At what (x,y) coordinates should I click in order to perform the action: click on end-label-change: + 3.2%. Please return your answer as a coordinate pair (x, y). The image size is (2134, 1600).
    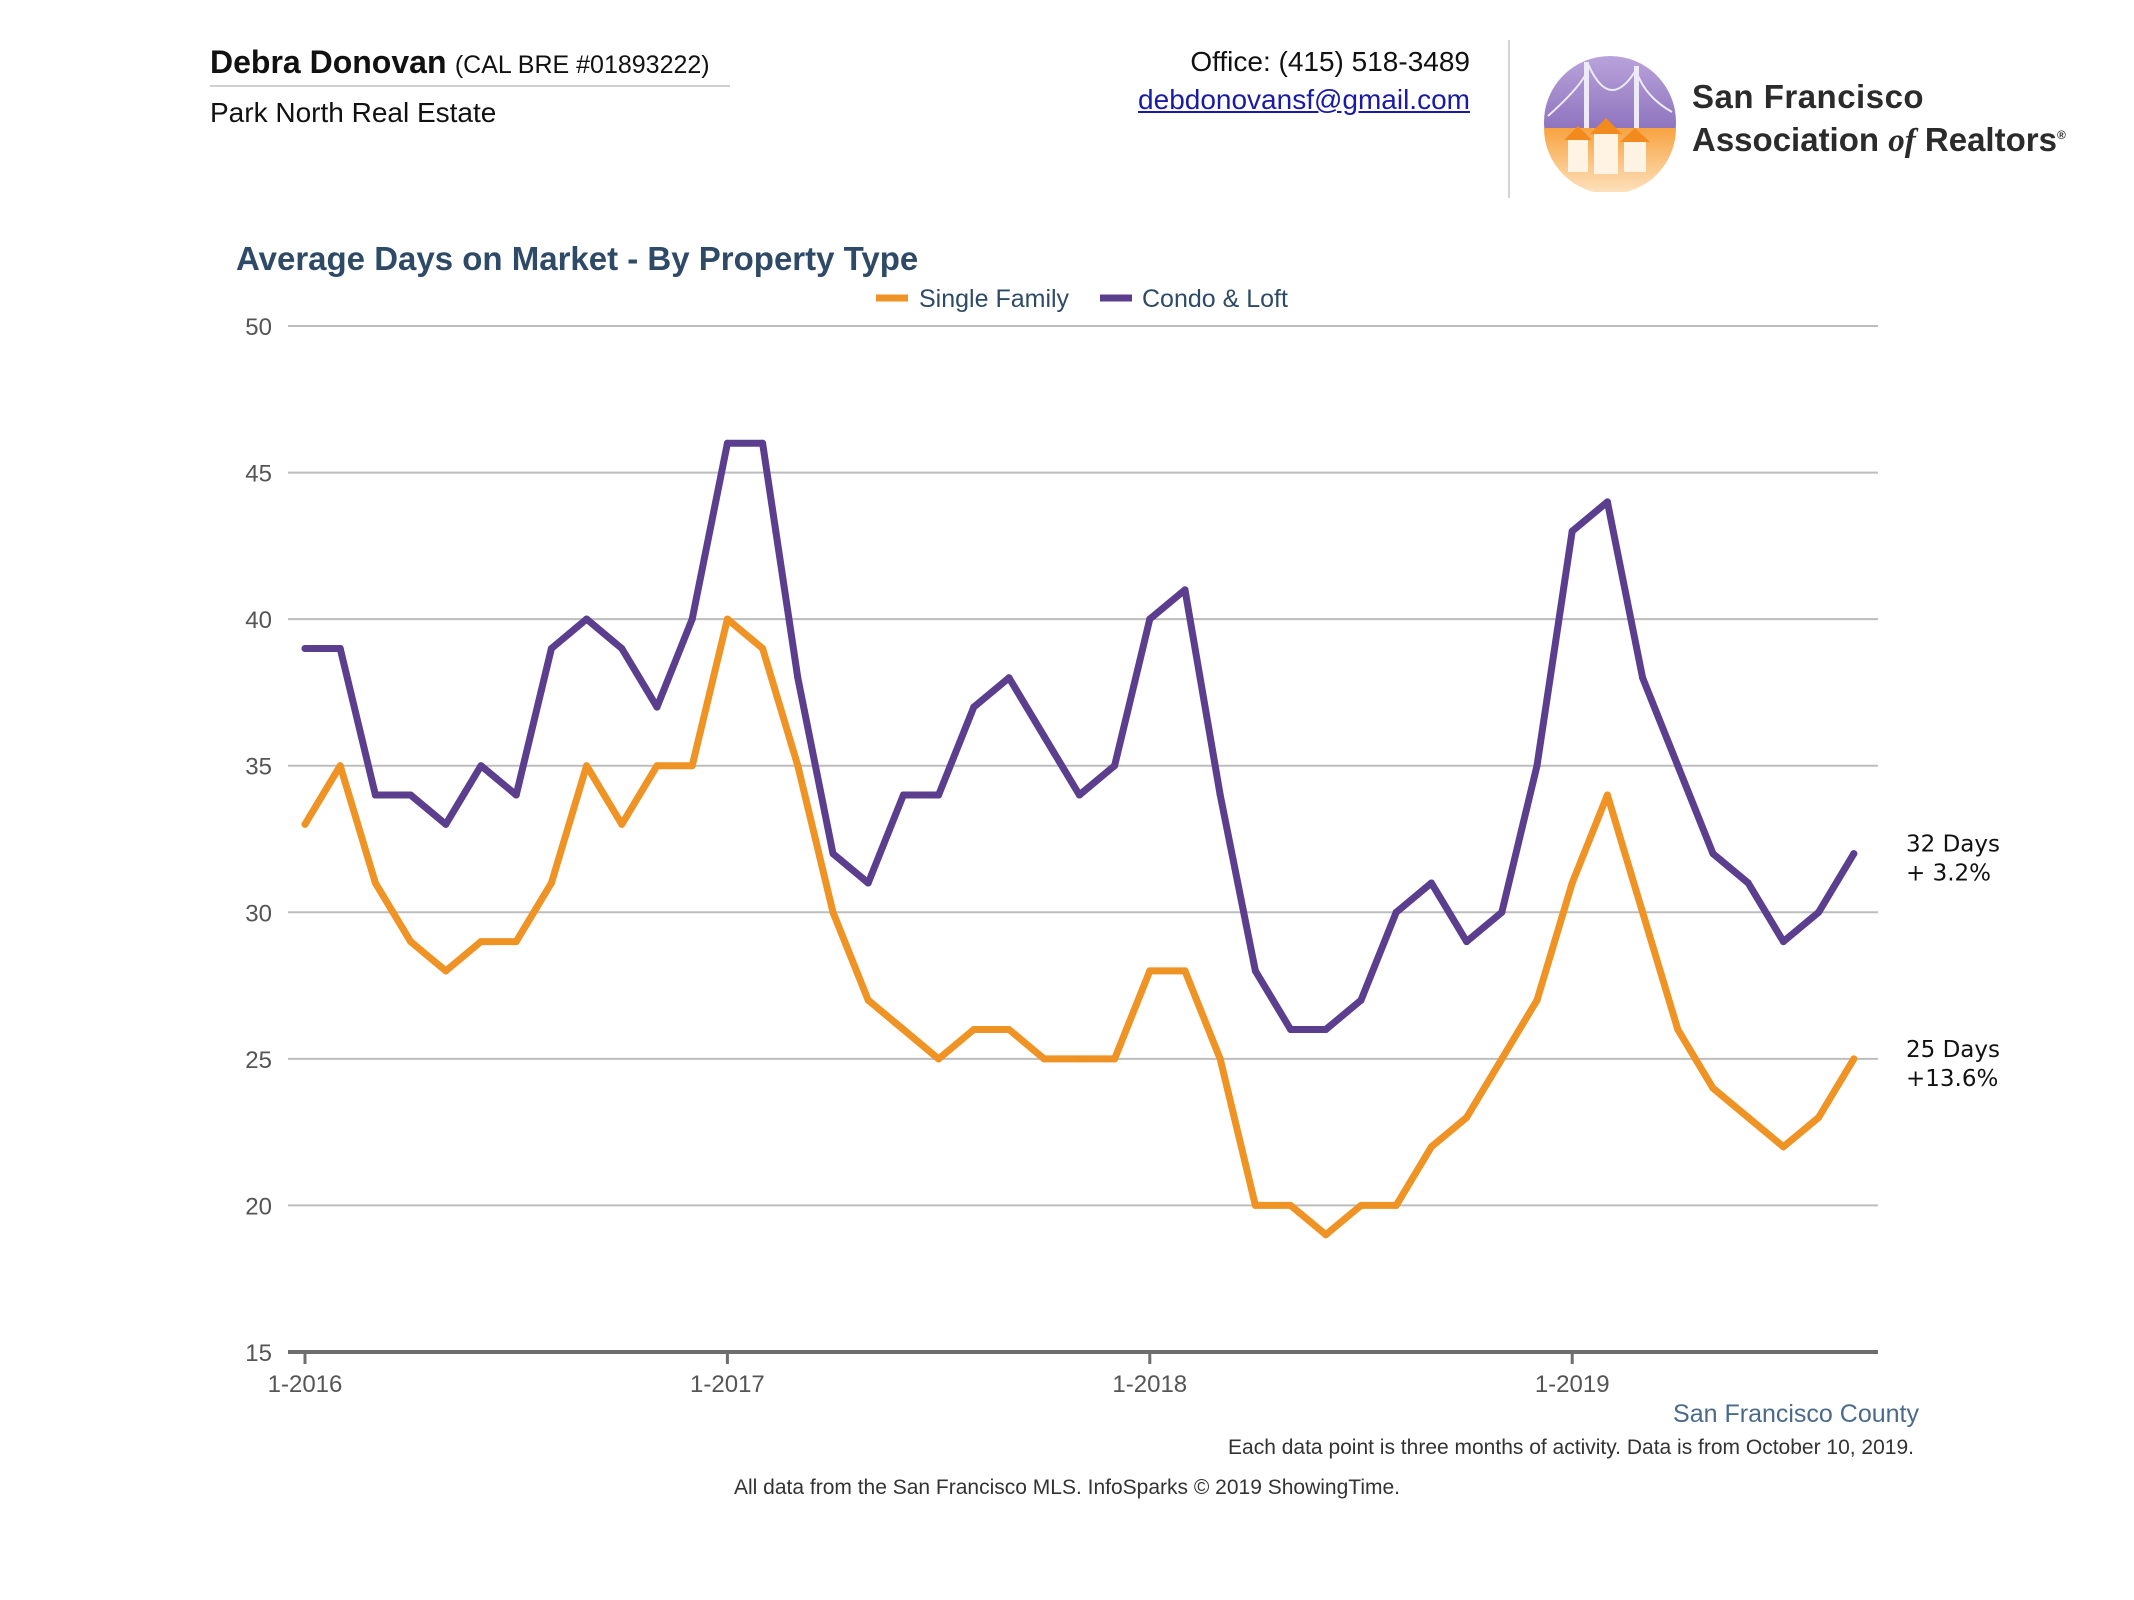
    Looking at the image, I should click on (1948, 874).